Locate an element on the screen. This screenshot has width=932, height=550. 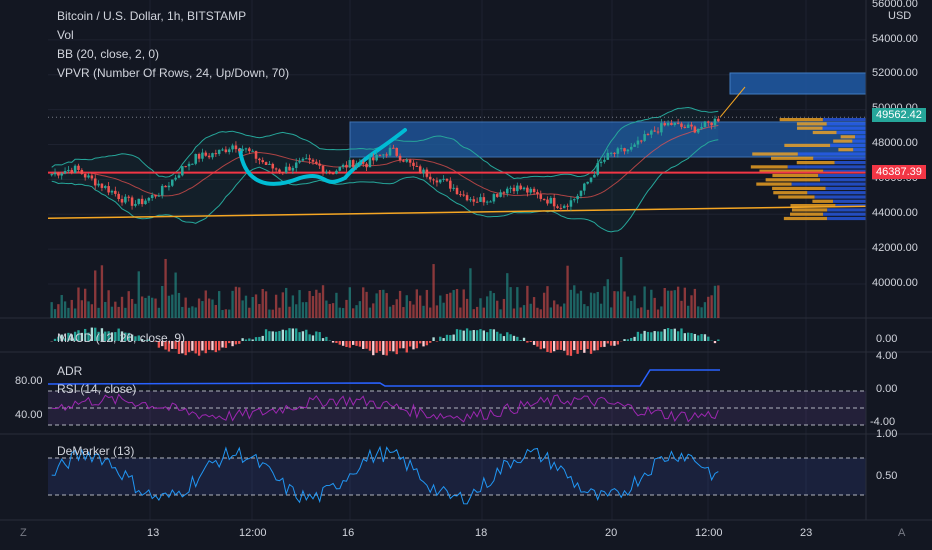
vol-legend: Vol is located at coordinates (65, 35).